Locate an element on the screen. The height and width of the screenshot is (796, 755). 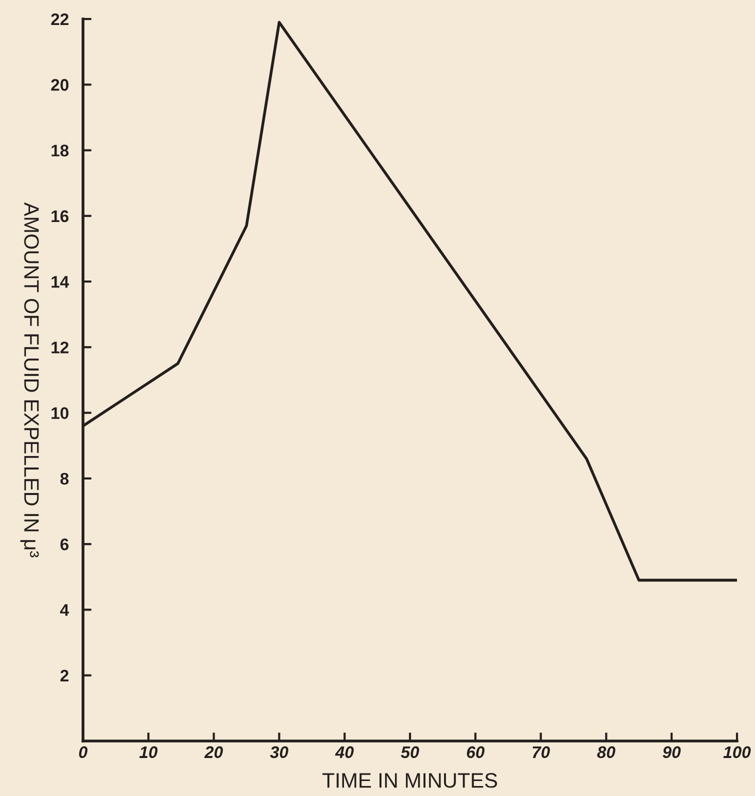
x-tick-label: 10 is located at coordinates (148, 752).